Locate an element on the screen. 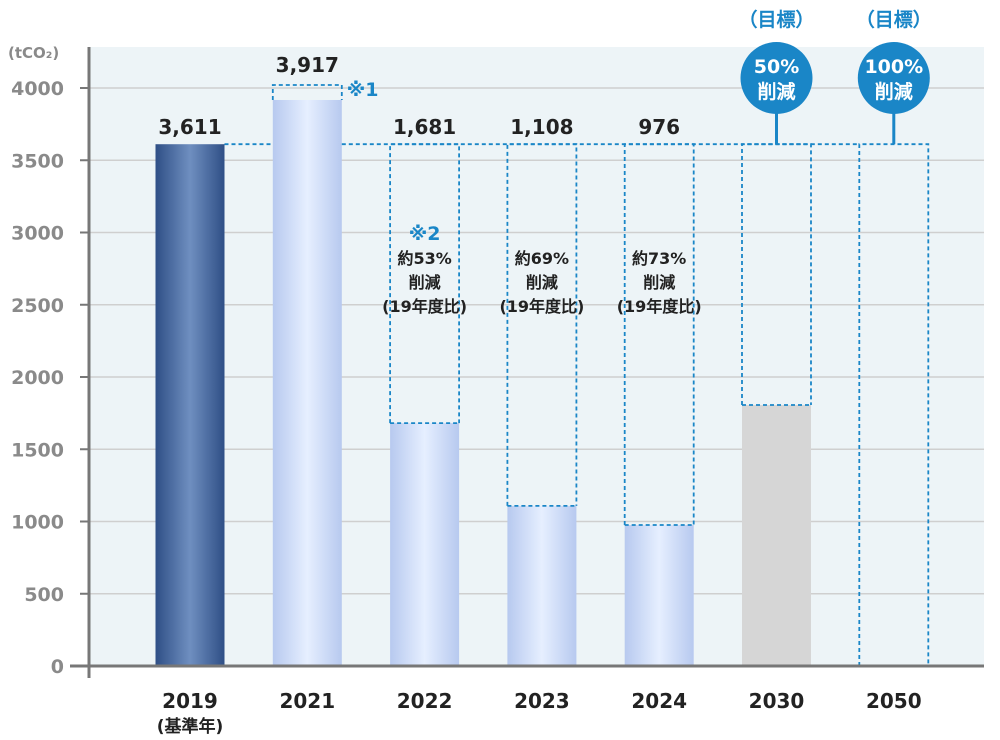 This screenshot has height=740, width=1000. increase-outline is located at coordinates (307, 92).